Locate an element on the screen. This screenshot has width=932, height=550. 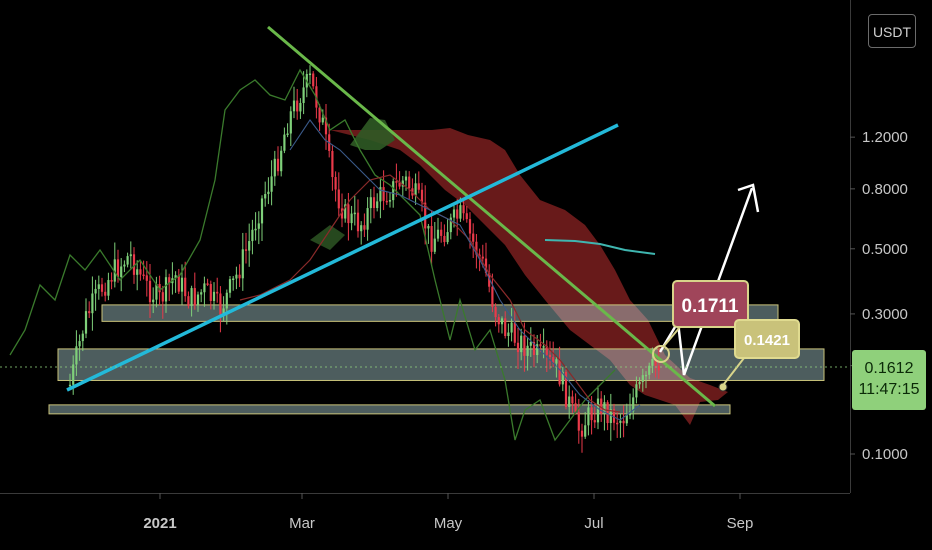
cloud-bullish-small is located at coordinates (327, 237).